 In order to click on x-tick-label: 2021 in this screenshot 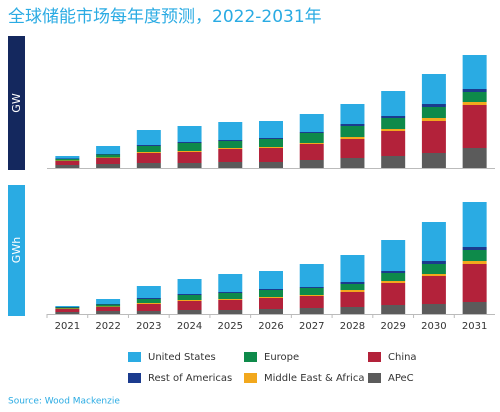, I will do `click(67, 326)`.